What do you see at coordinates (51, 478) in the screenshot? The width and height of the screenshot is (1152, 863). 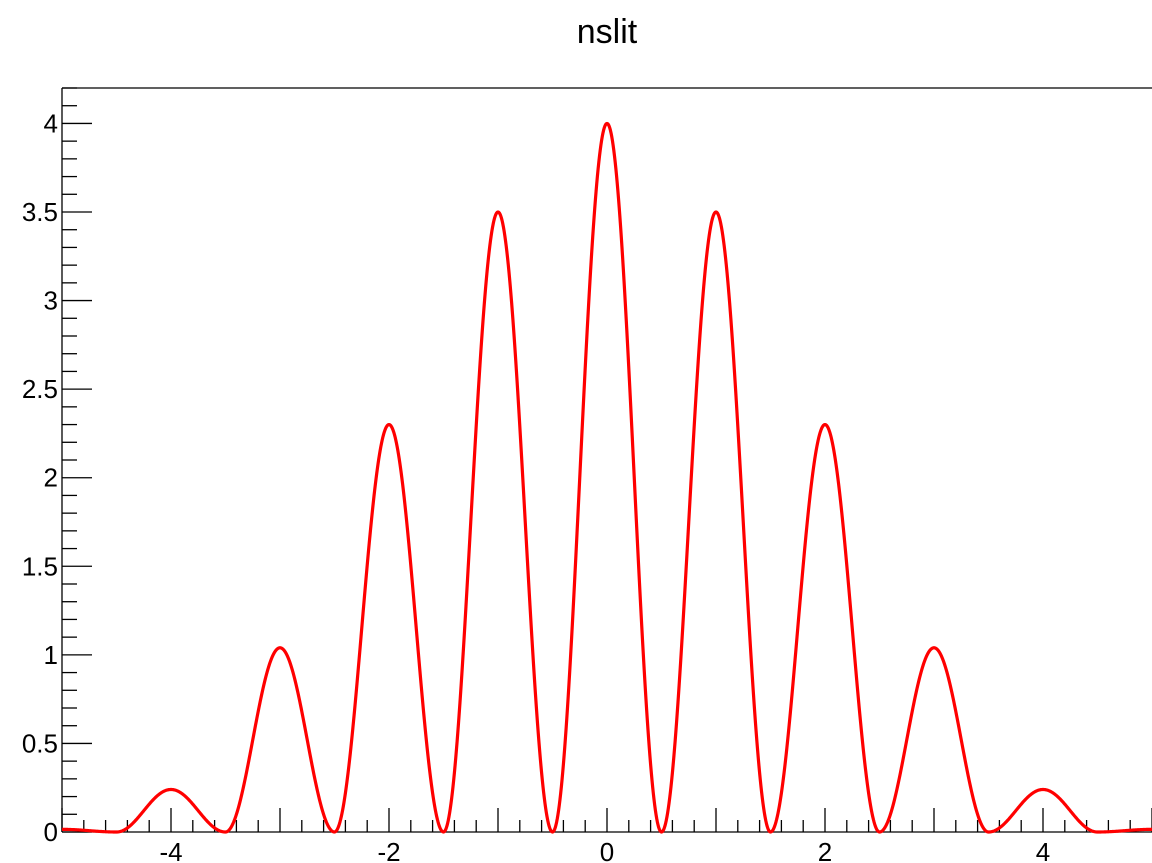 I see `y-tick-label: 2` at bounding box center [51, 478].